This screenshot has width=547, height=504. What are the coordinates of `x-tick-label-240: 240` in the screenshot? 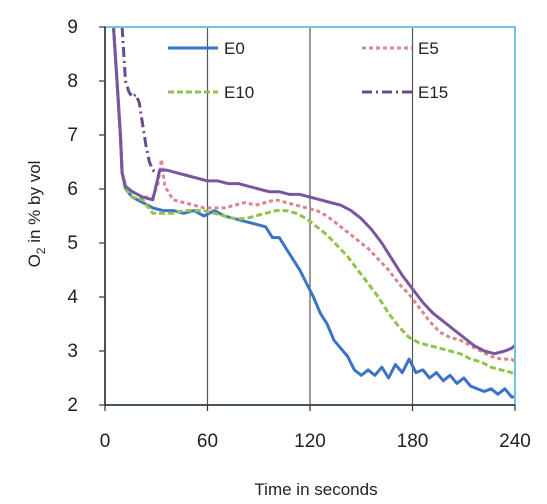 It's located at (515, 441).